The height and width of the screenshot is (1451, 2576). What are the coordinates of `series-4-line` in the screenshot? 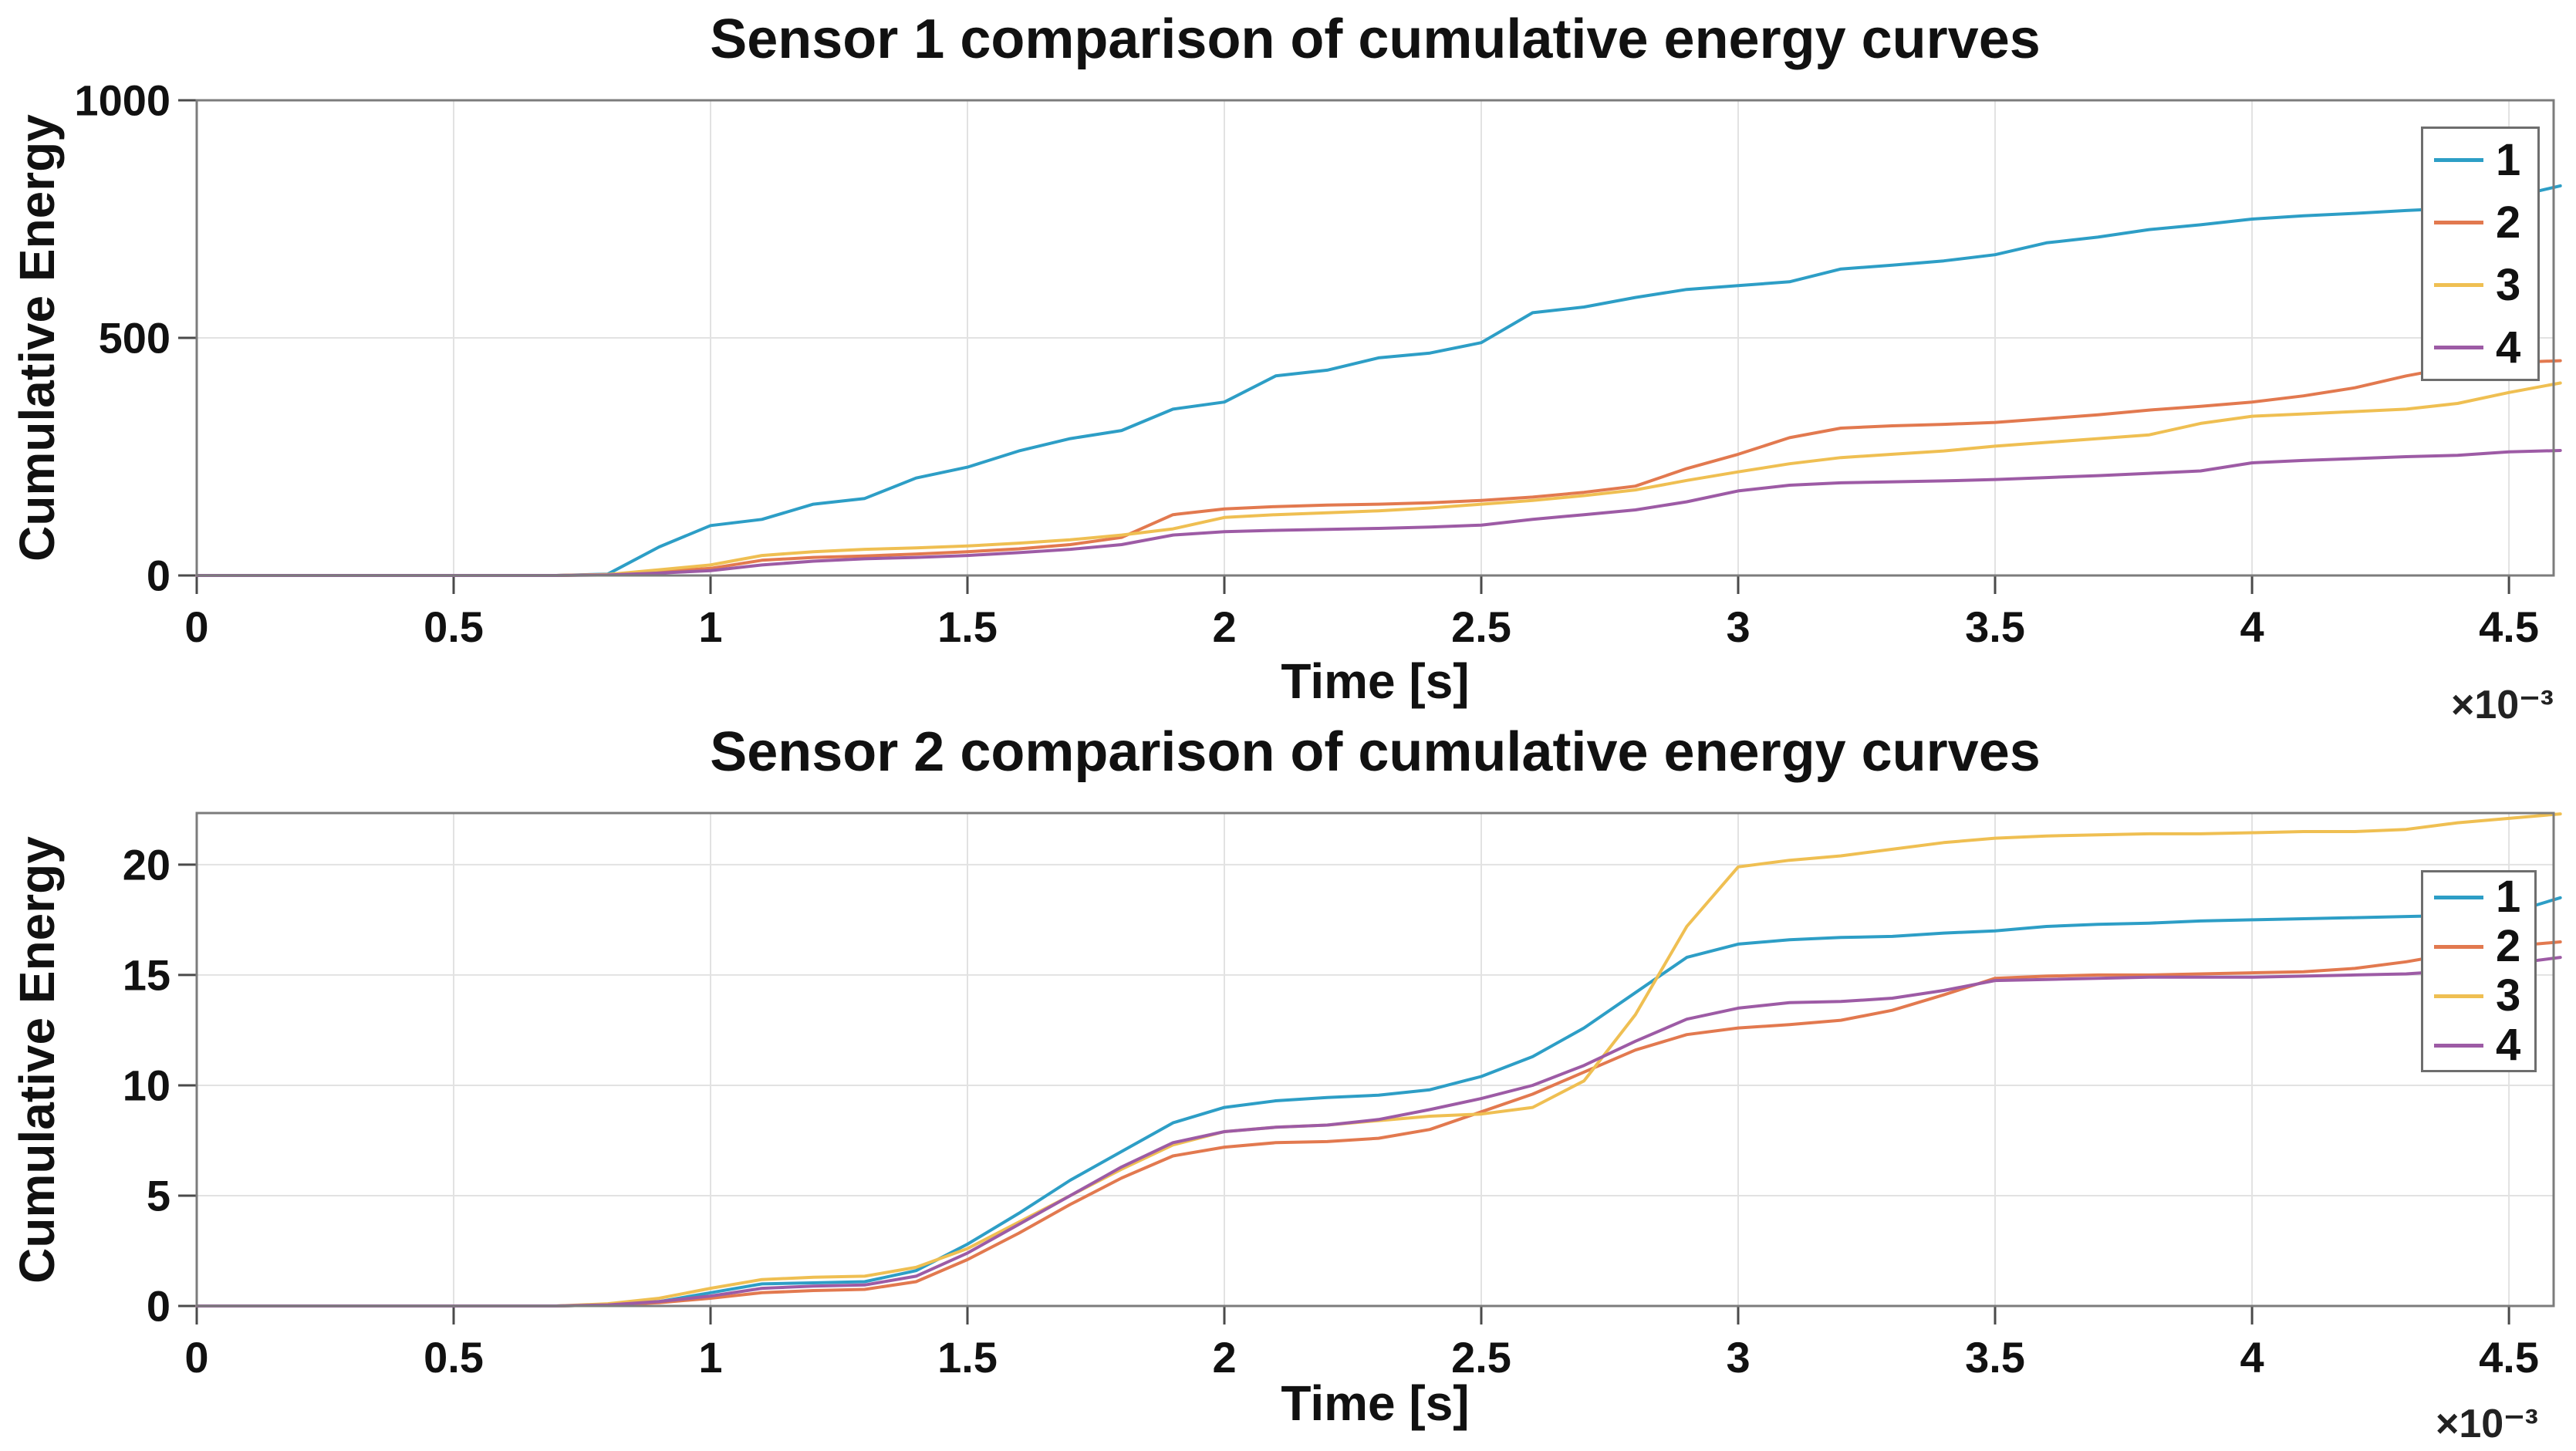 It's located at (1378, 513).